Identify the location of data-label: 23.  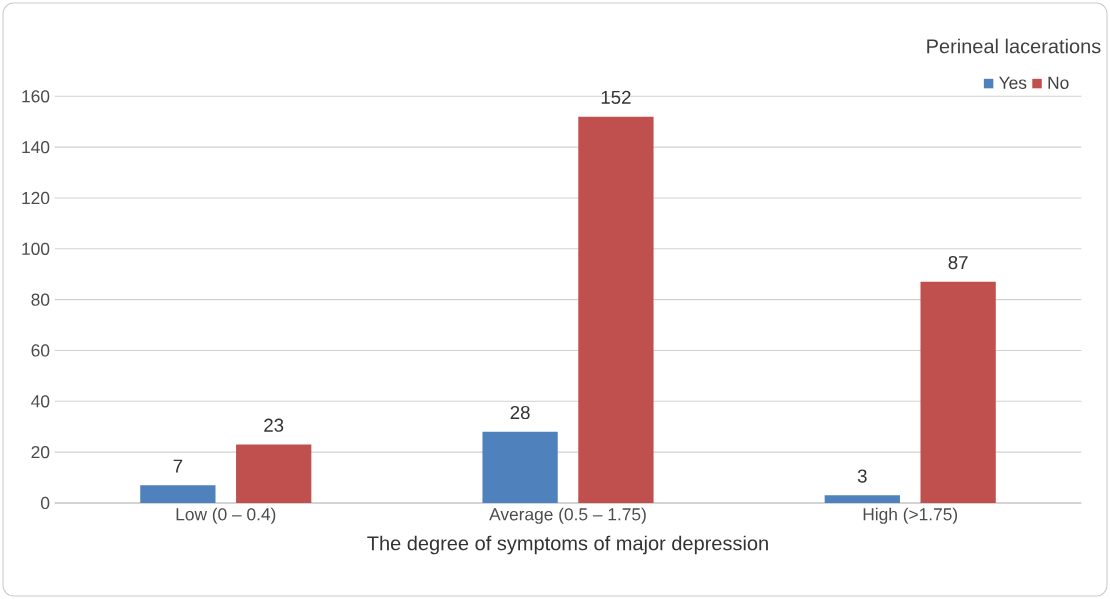
(274, 425).